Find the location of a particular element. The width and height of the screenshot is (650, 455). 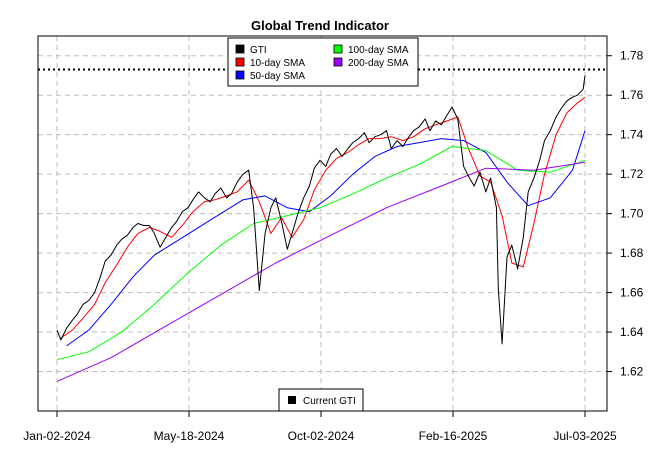

legend-label: 100-day SMA is located at coordinates (378, 50).